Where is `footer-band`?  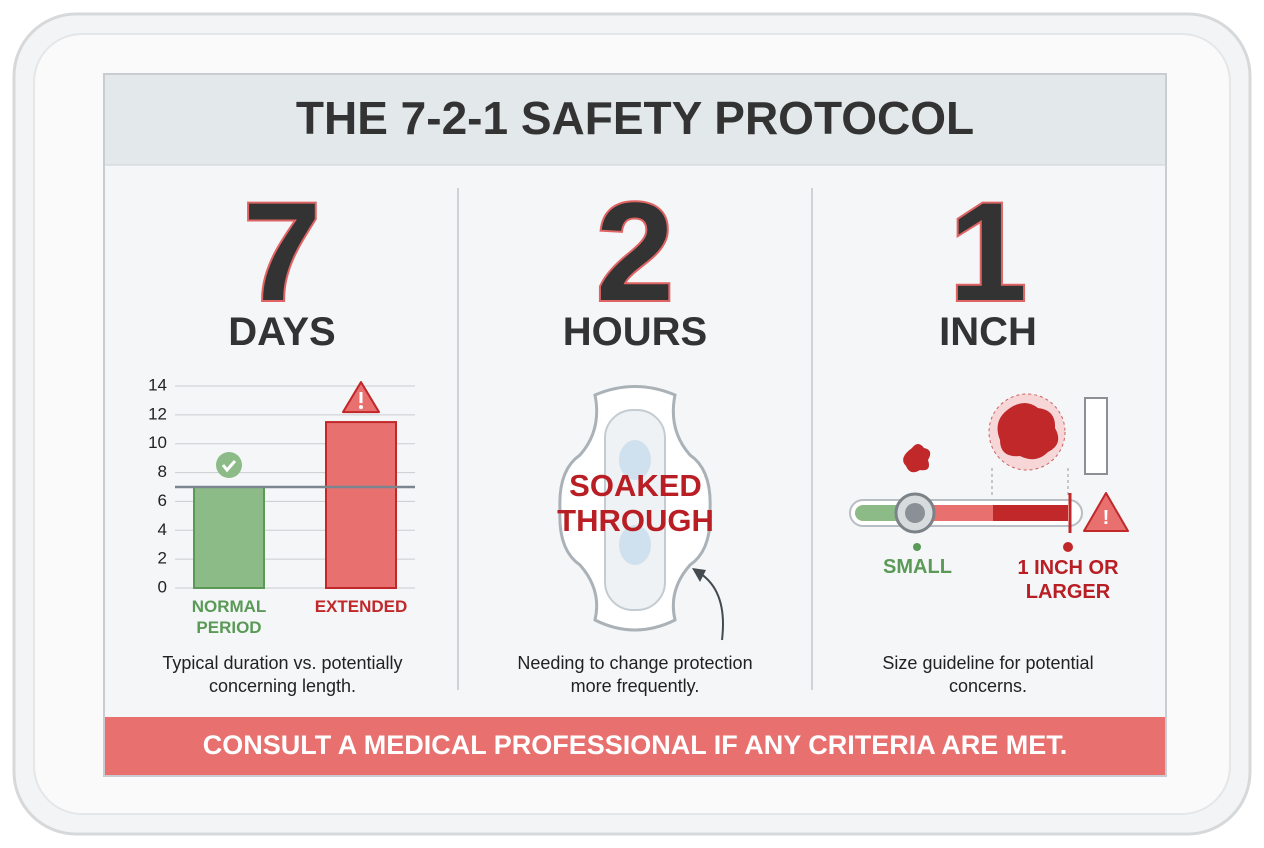 footer-band is located at coordinates (635, 746).